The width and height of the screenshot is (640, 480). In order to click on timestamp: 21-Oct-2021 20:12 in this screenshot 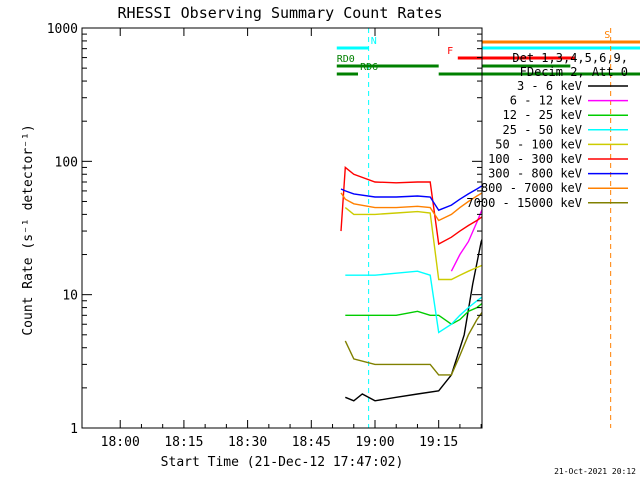, I will do `click(595, 471)`.